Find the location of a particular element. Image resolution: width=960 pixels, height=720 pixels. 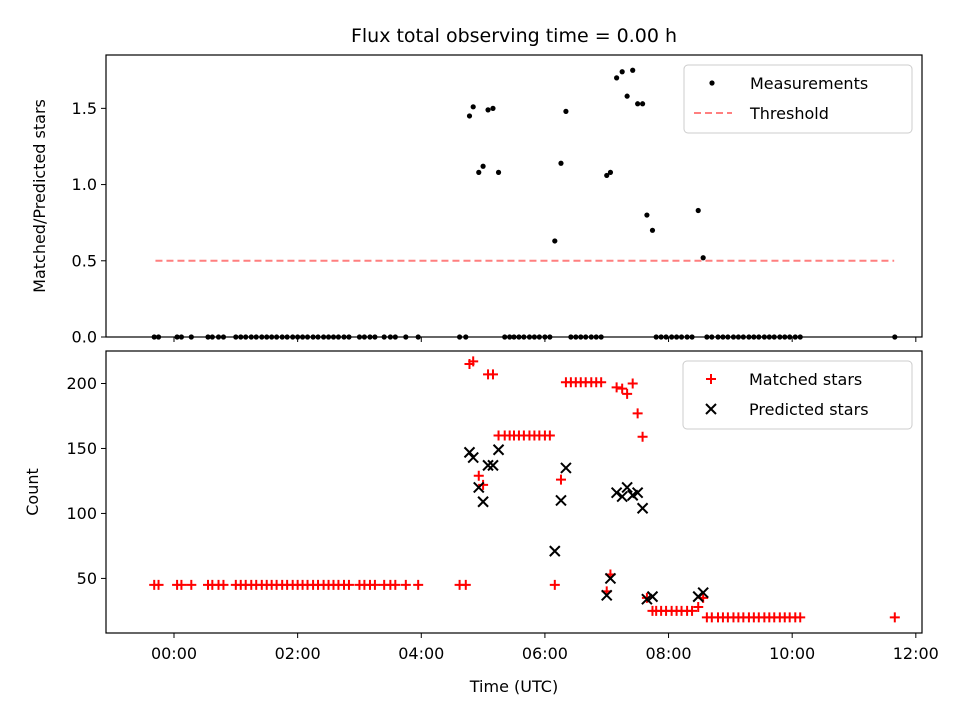

legend-label: Threshold is located at coordinates (789, 113).